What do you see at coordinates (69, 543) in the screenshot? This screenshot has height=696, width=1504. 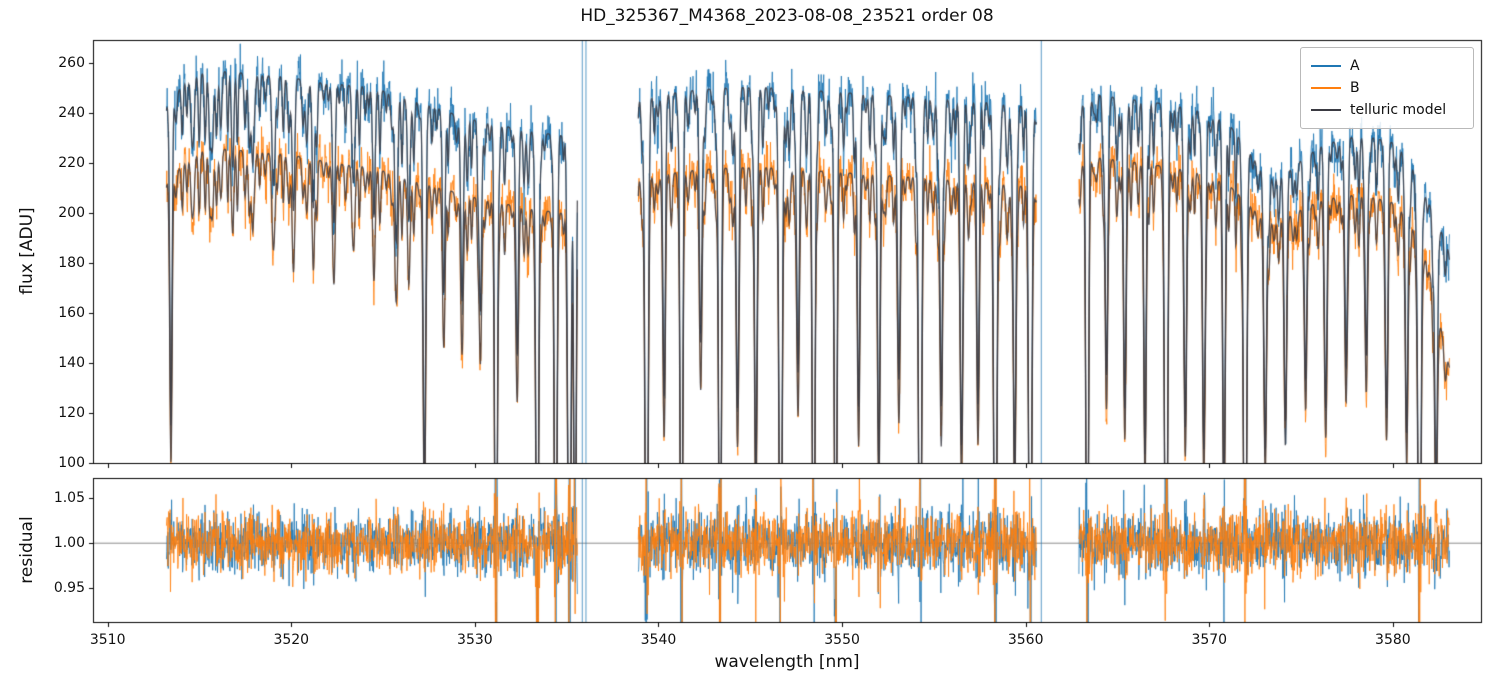 I see `residual-tick-label: 1.00` at bounding box center [69, 543].